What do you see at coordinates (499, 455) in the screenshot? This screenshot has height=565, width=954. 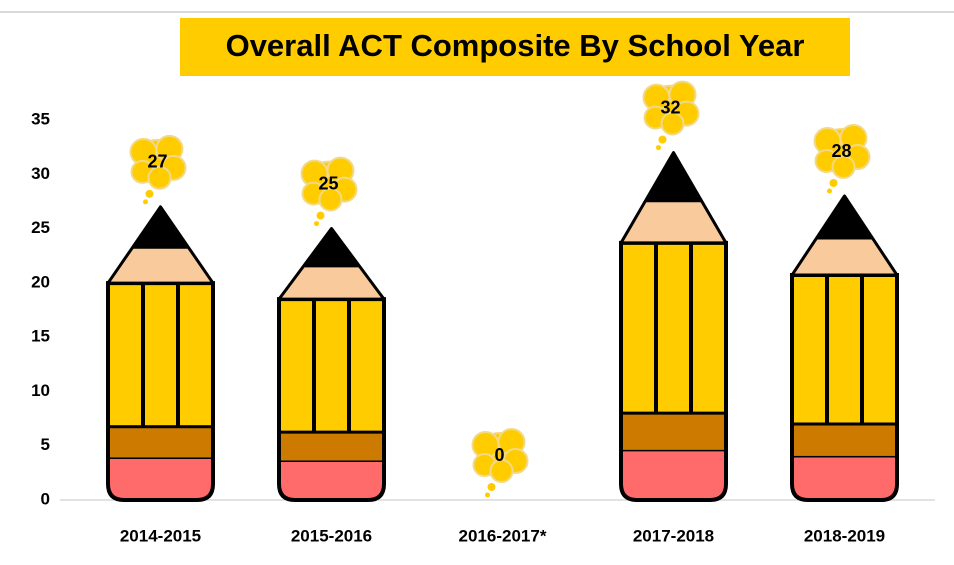 I see `value-label: 0` at bounding box center [499, 455].